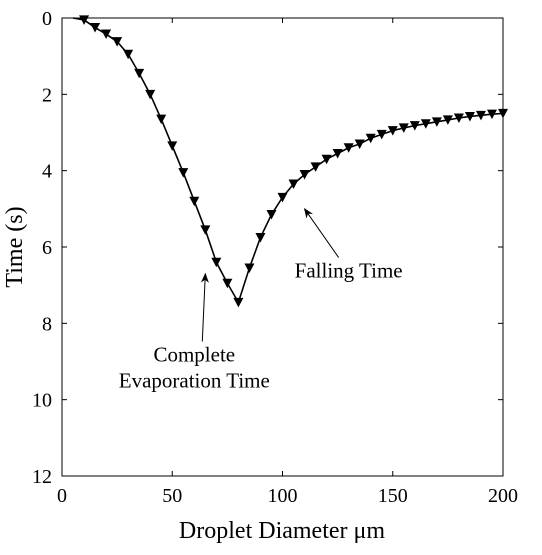 This screenshot has width=542, height=555. I want to click on x-axis-label: Droplet Diameter μm, so click(282, 531).